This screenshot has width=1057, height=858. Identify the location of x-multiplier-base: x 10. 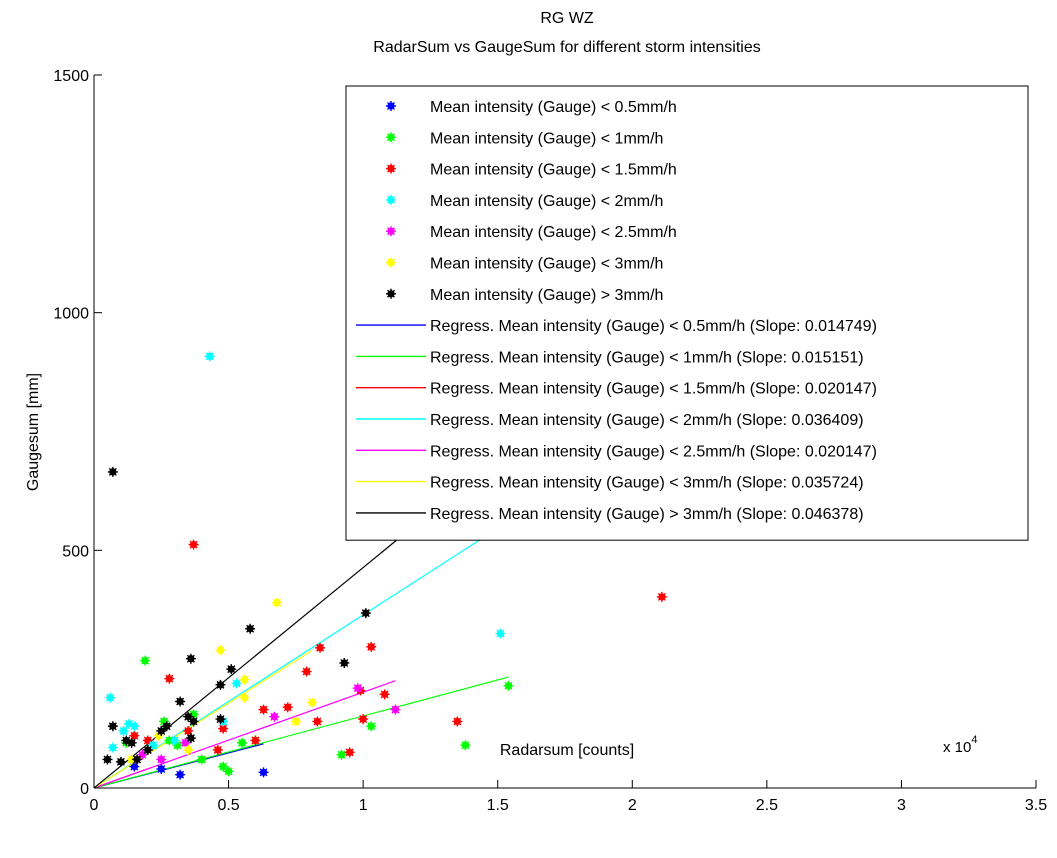
(957, 747).